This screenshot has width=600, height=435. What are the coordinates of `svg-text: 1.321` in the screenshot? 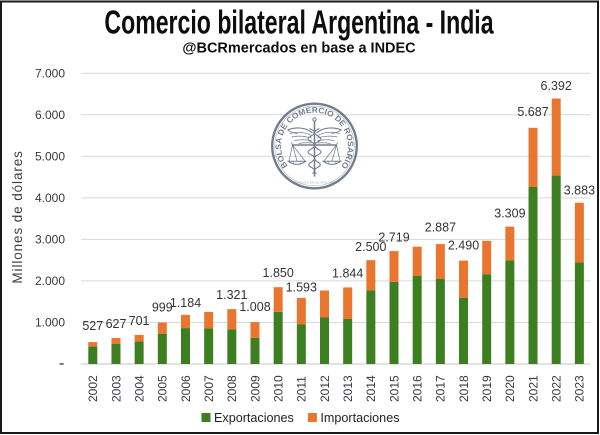 It's located at (231, 295).